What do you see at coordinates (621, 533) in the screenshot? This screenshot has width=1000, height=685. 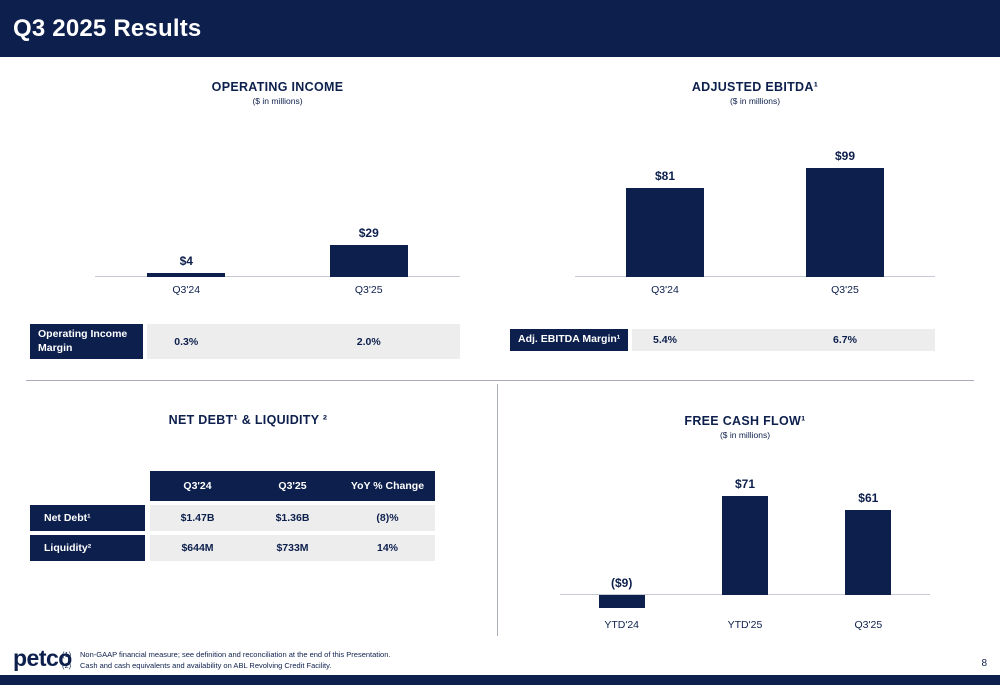 I see `bar-column: ($9)` at bounding box center [621, 533].